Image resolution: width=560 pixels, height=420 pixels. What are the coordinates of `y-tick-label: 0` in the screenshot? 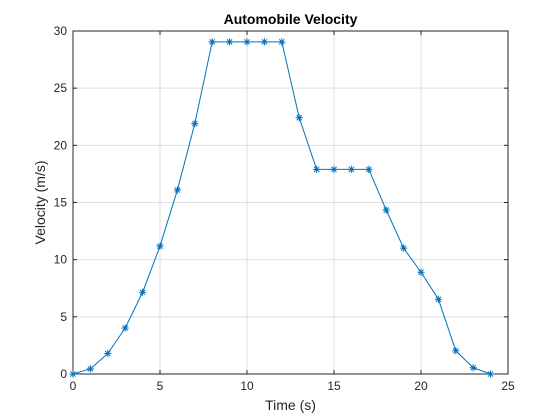 It's located at (63, 374).